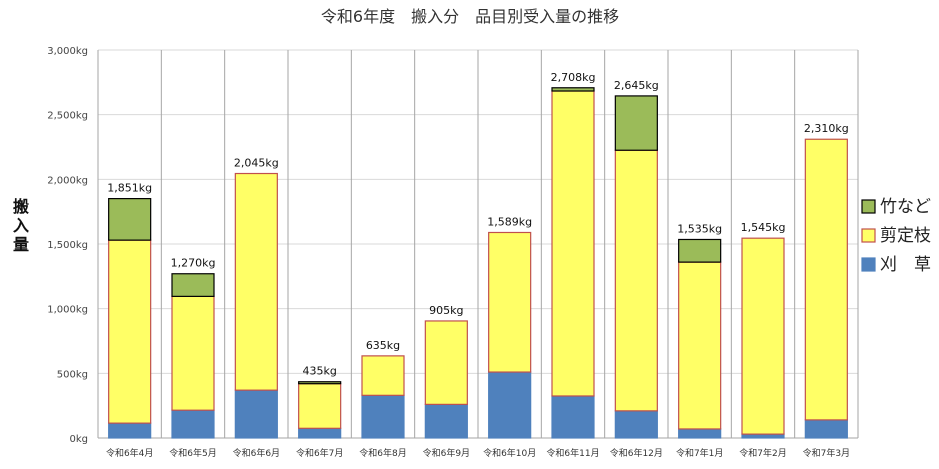 This screenshot has width=939, height=469. Describe the element at coordinates (21, 244) in the screenshot. I see `y-axis-label-char: 量` at that location.